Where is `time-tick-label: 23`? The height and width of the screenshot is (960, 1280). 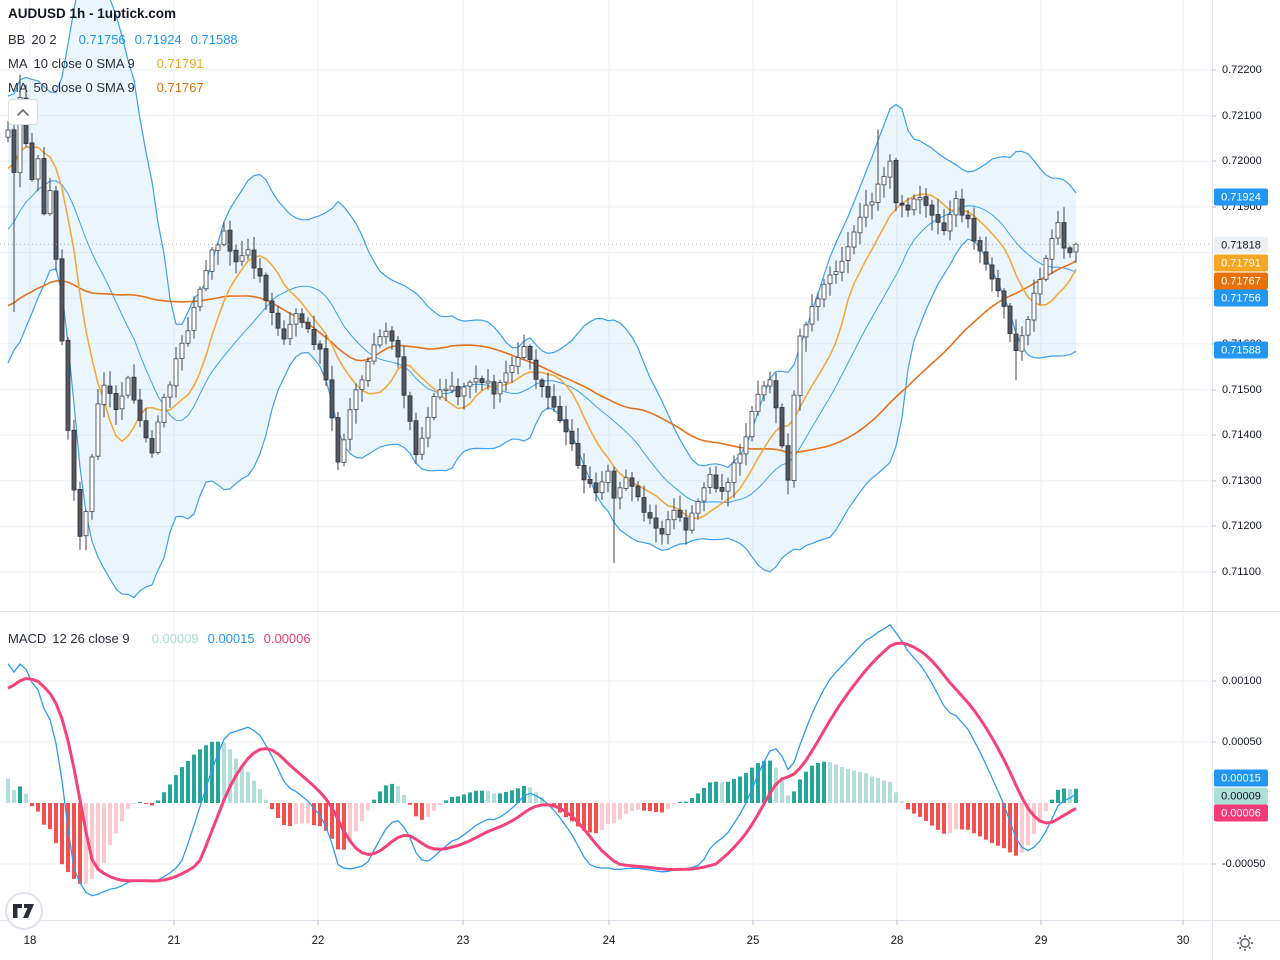
time-tick-label: 23 is located at coordinates (463, 941).